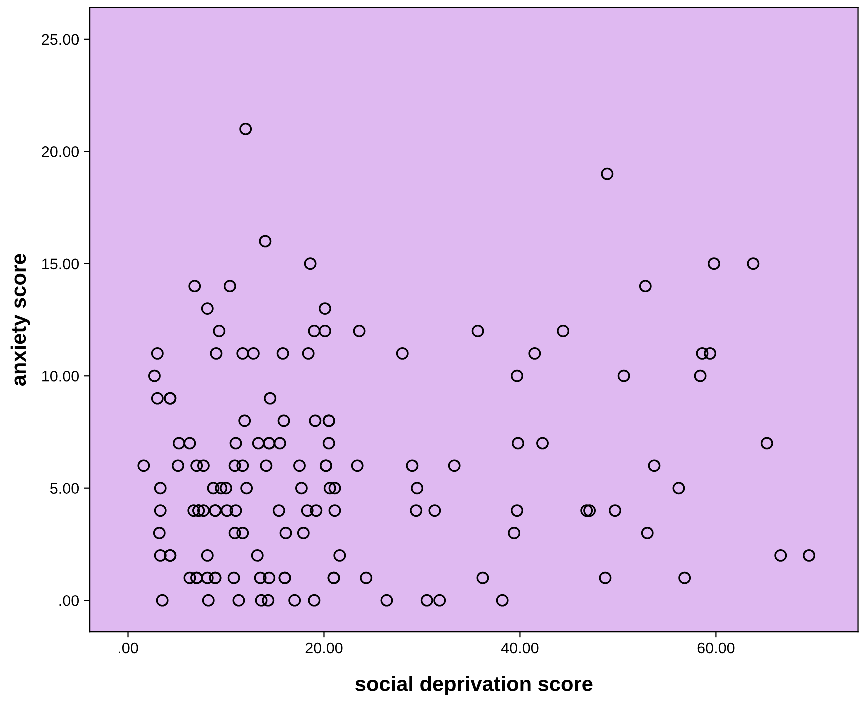  What do you see at coordinates (70, 600) in the screenshot?
I see `y-tick-label: .00` at bounding box center [70, 600].